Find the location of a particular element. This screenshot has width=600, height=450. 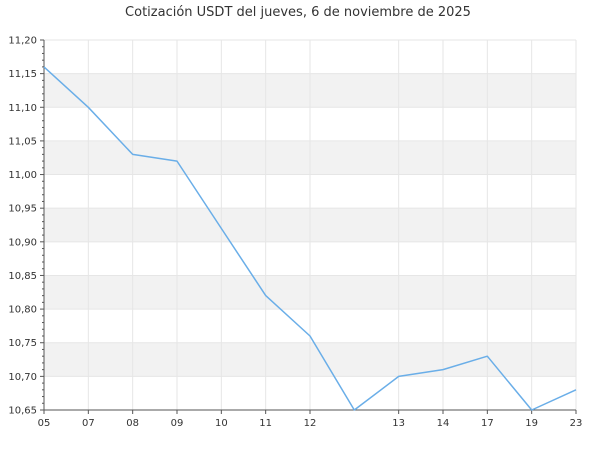

x-tick-label: 05 is located at coordinates (44, 423).